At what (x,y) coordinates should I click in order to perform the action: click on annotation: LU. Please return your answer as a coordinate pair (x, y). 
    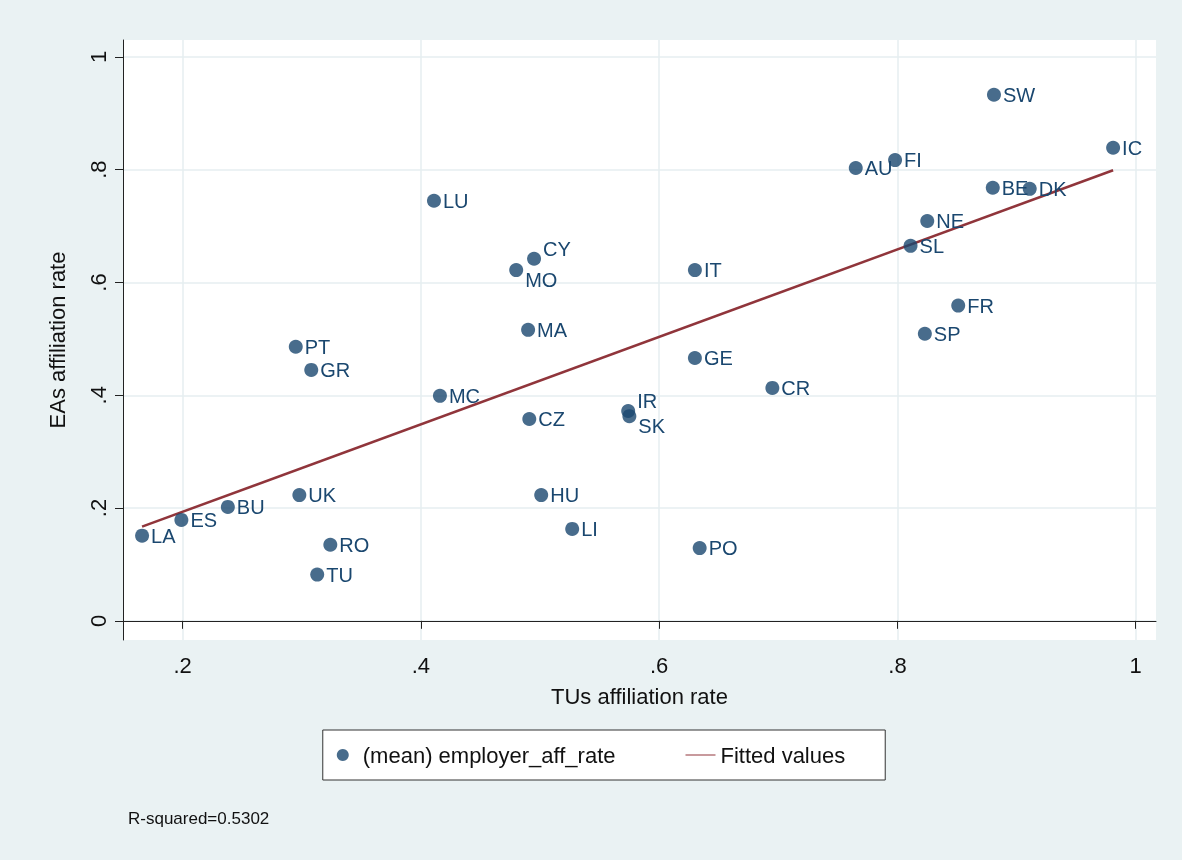
    Looking at the image, I should click on (455, 200).